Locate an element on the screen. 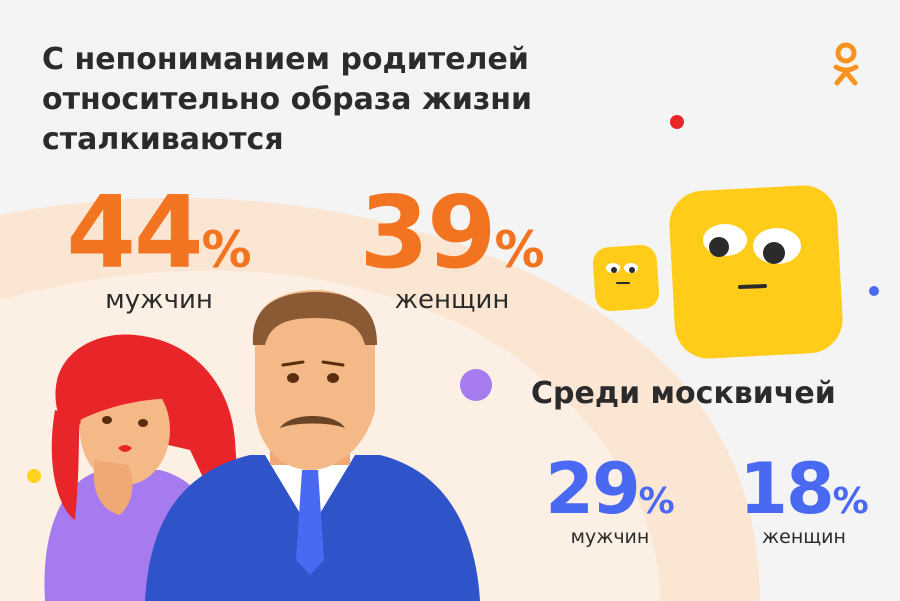 This screenshot has width=900, height=601. stat-men-label: мужчин is located at coordinates (159, 300).